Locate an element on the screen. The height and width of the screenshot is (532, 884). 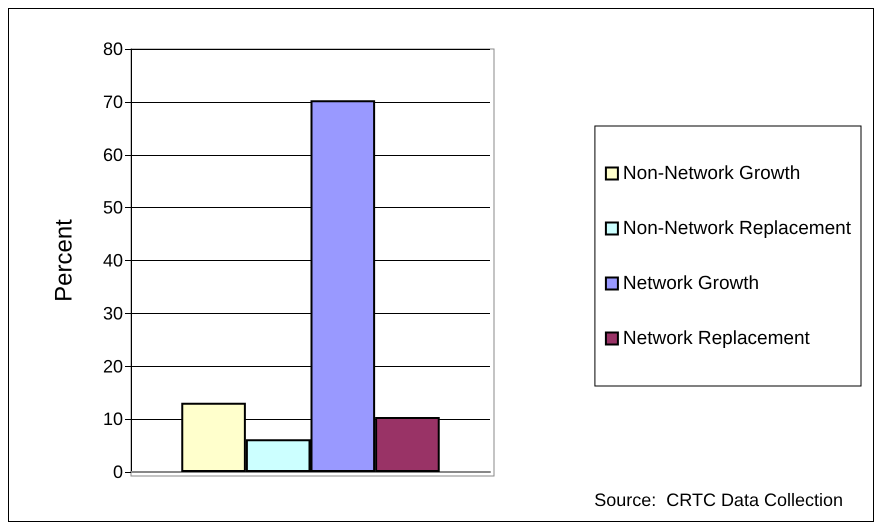
y-tick-label: 70 is located at coordinates (112, 102).